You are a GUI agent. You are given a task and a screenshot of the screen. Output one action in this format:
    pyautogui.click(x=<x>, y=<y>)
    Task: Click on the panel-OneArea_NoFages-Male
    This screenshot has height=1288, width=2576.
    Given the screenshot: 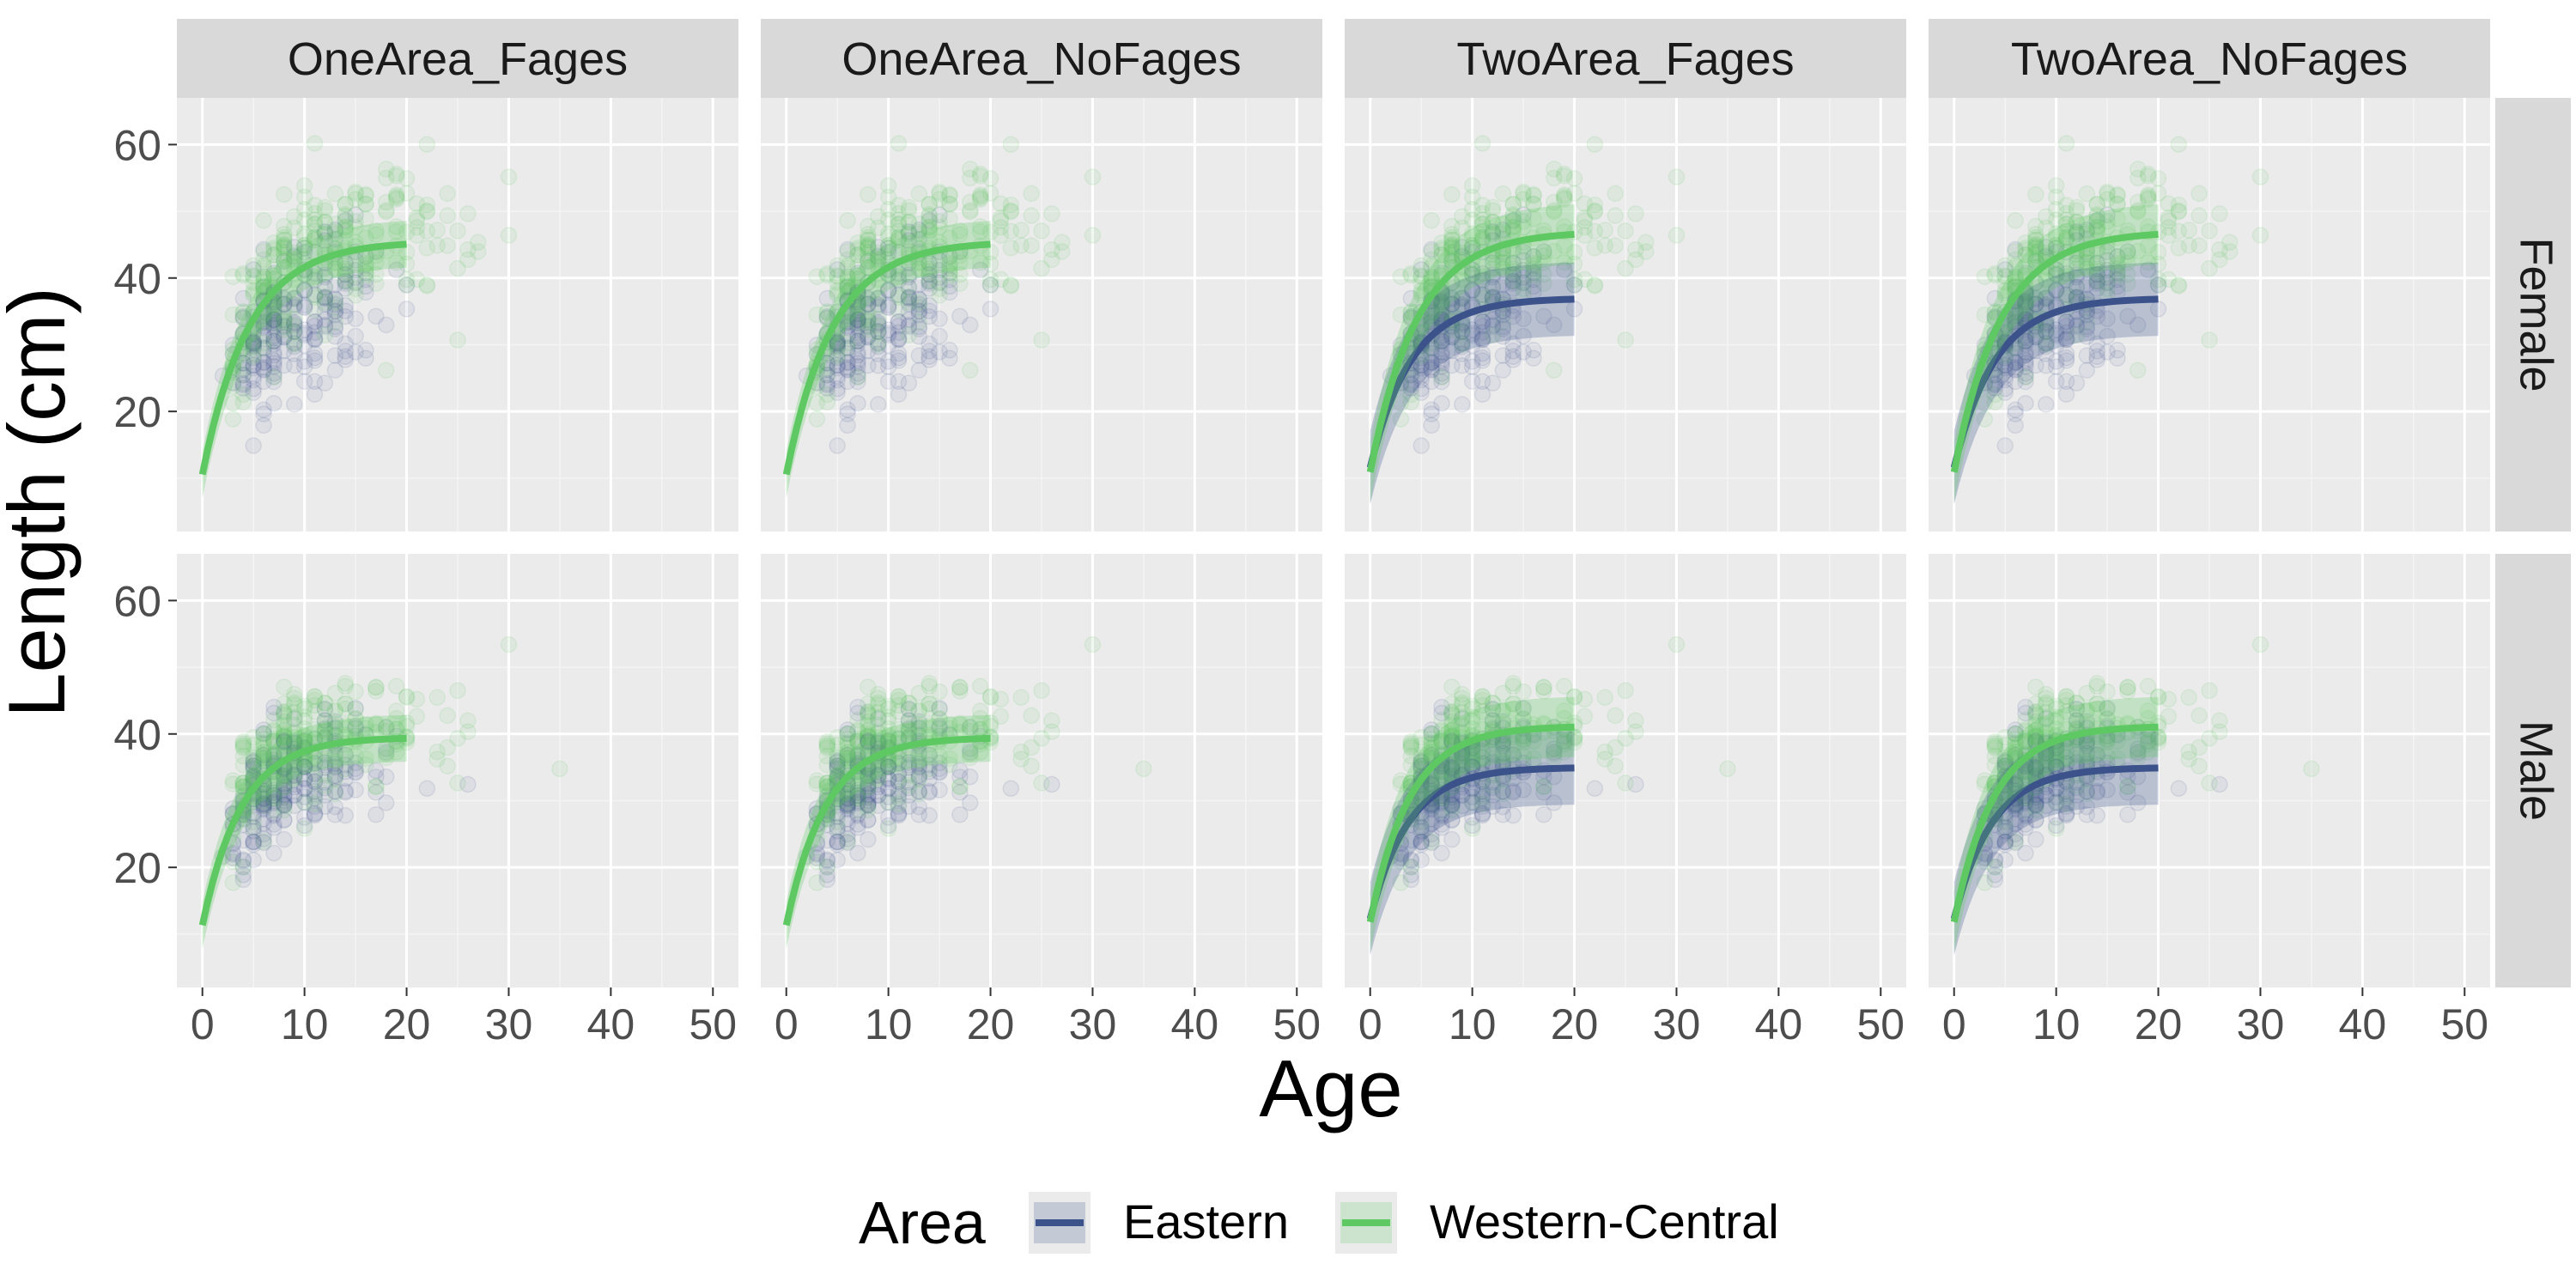 What is the action you would take?
    pyautogui.click(x=1041, y=770)
    